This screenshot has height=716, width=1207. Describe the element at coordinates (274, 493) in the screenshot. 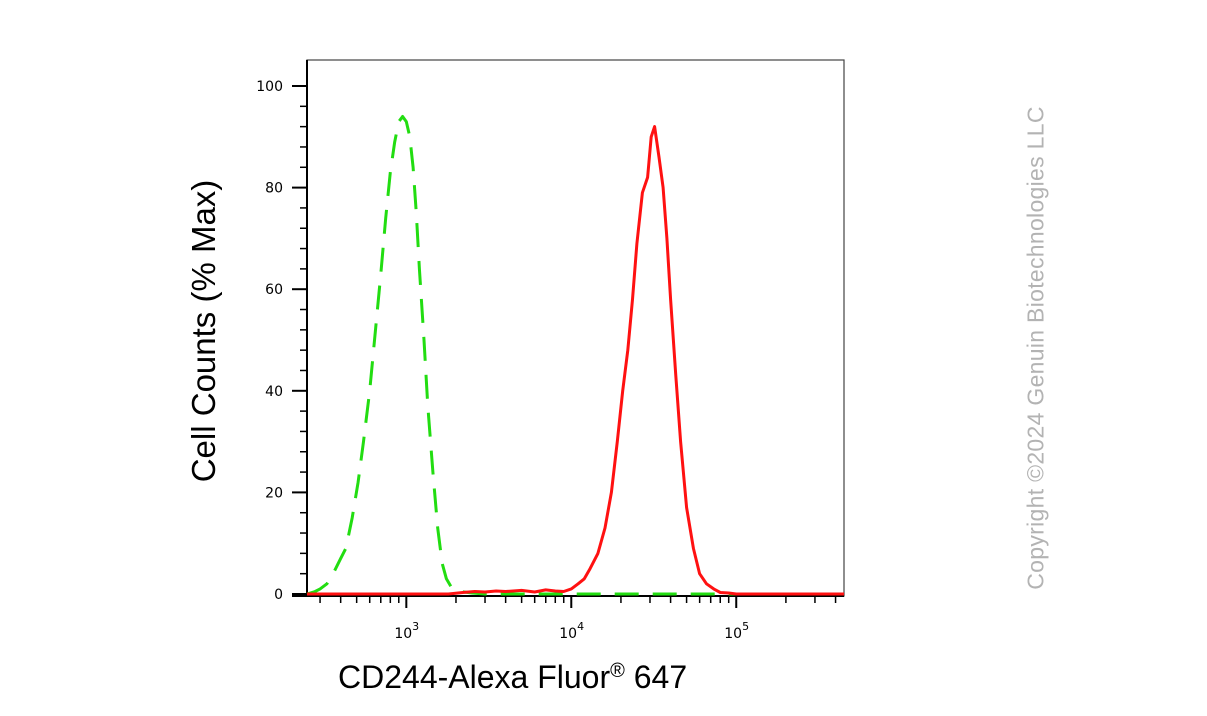

I see `y-tick-label: 20` at that location.